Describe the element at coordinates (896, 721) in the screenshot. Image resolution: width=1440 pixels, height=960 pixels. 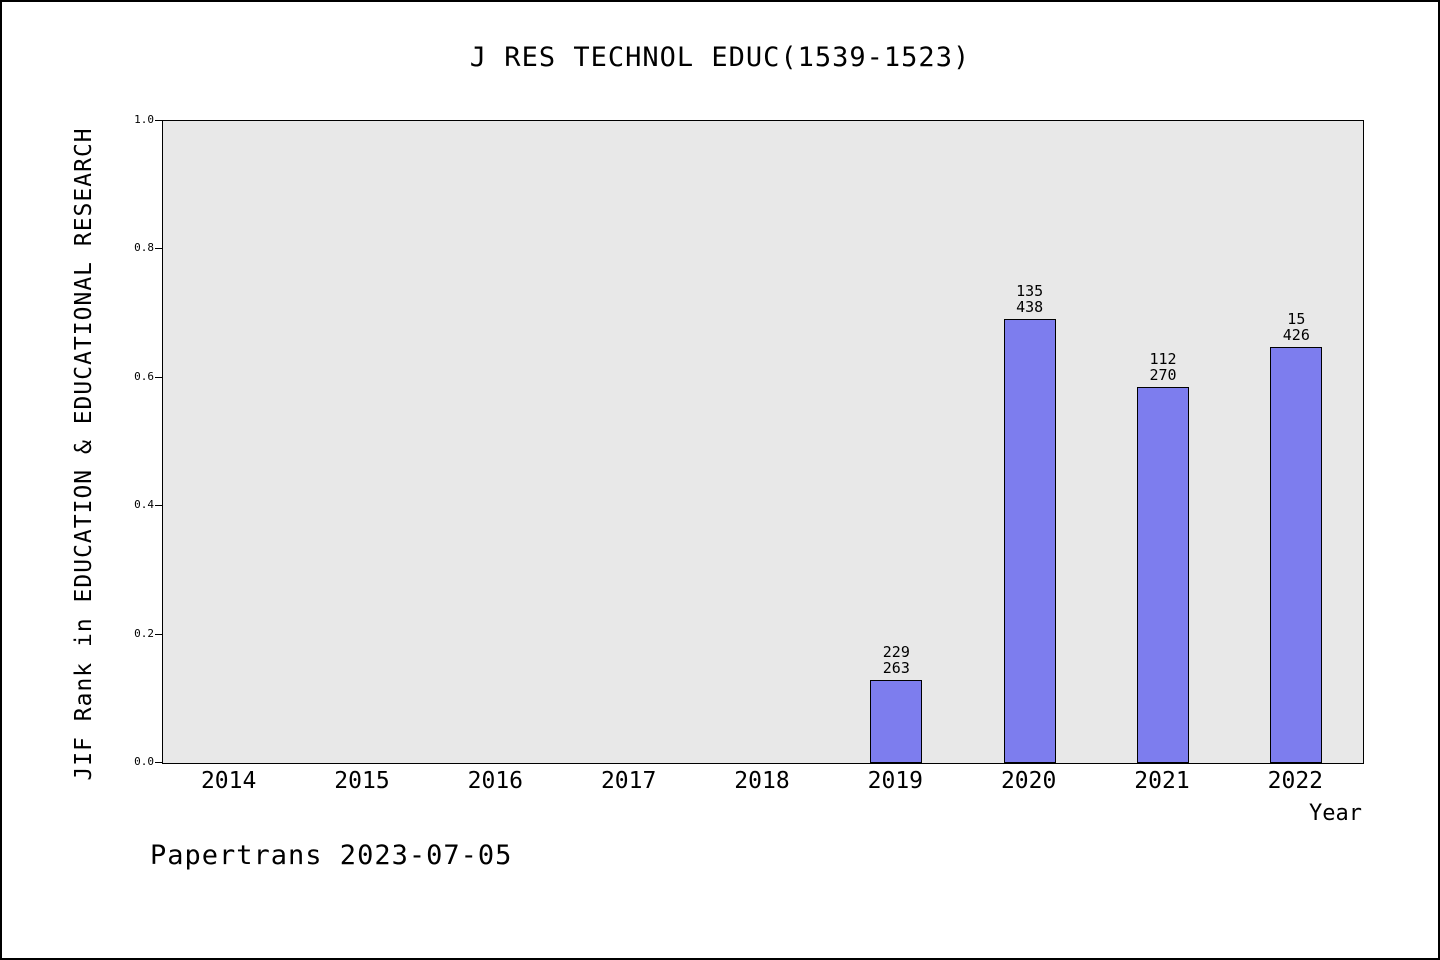
I see `bar-2019` at that location.